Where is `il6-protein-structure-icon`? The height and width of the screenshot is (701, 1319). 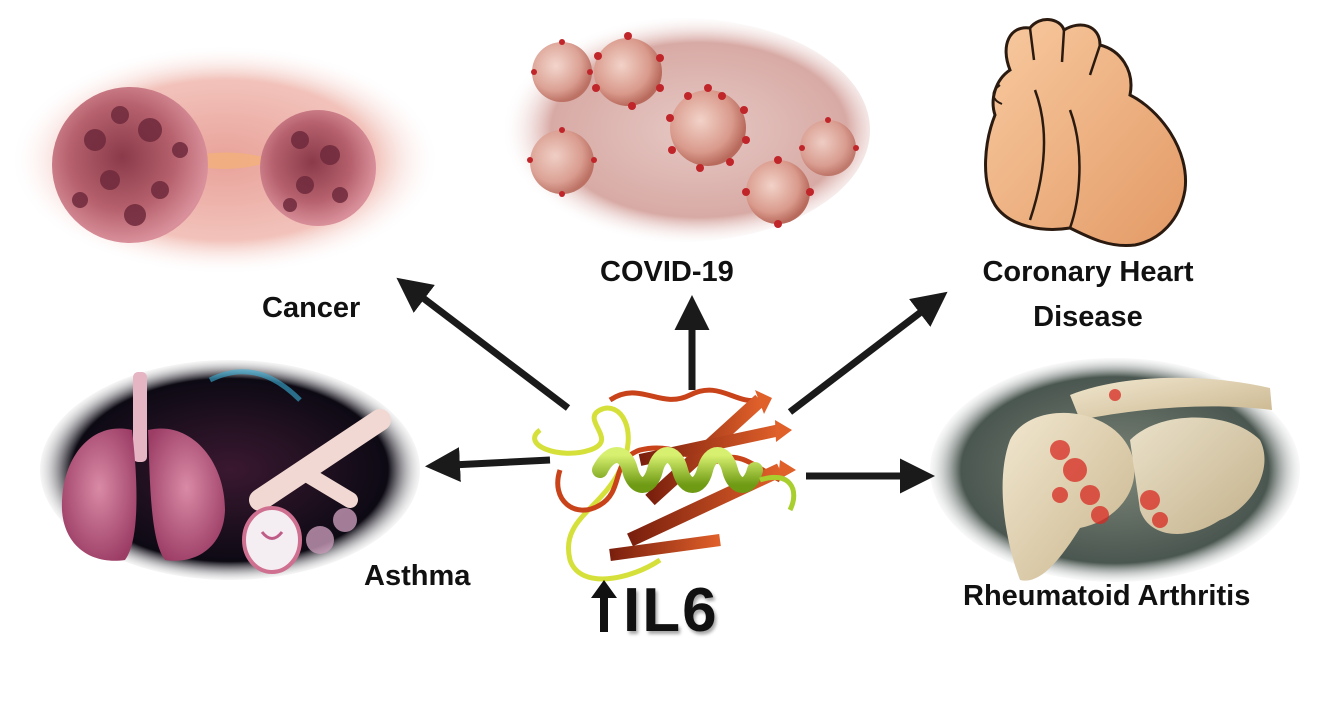
il6-protein-structure-icon is located at coordinates (664, 484).